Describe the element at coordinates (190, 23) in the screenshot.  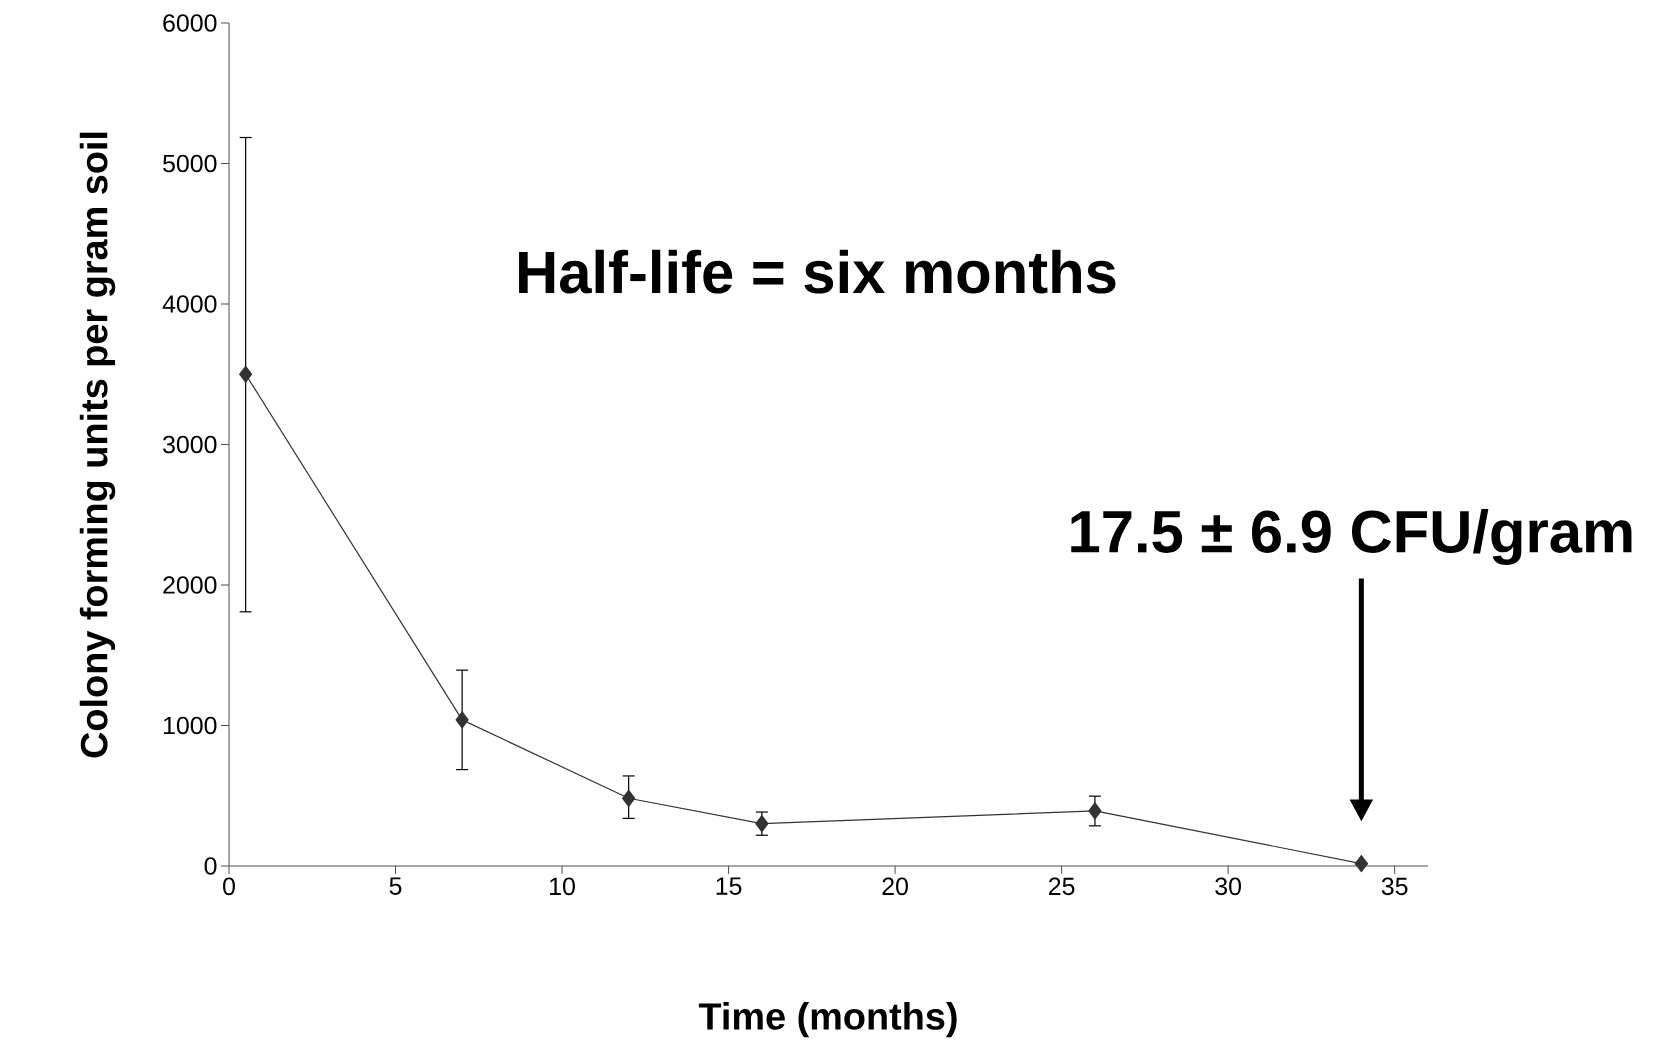
I see `y-tick-label: 6000` at that location.